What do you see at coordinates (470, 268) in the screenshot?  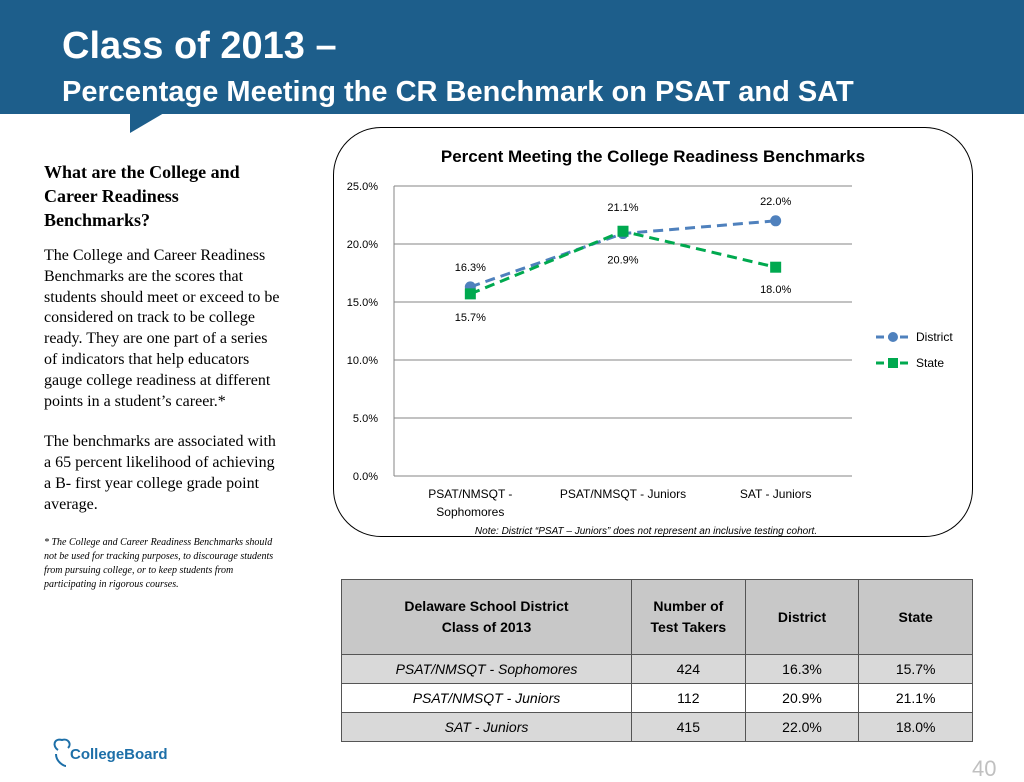 I see `data-label: 16.3%` at bounding box center [470, 268].